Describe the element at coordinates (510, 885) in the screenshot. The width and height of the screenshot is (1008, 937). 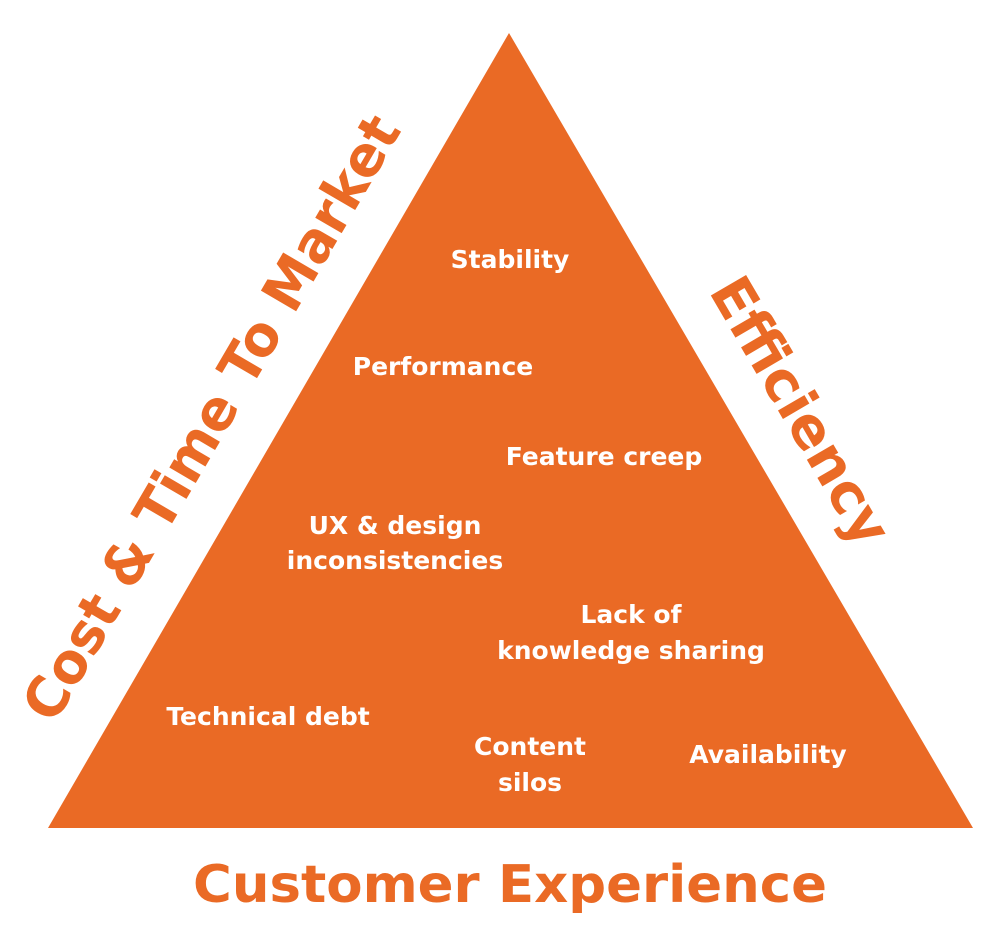
I see `base-label: Customer Experience` at that location.